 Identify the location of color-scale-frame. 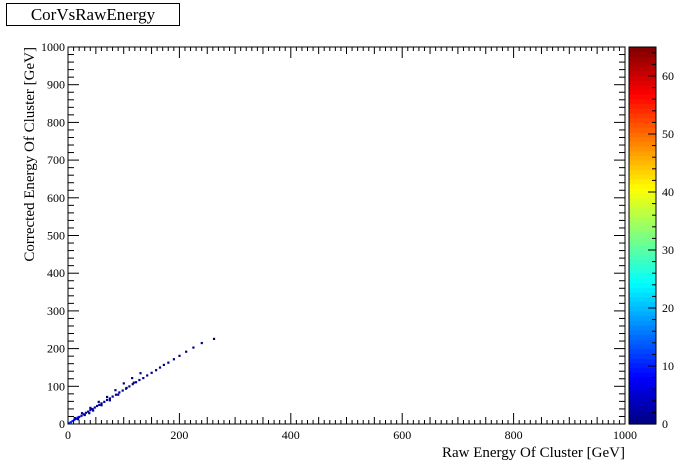
(642, 235).